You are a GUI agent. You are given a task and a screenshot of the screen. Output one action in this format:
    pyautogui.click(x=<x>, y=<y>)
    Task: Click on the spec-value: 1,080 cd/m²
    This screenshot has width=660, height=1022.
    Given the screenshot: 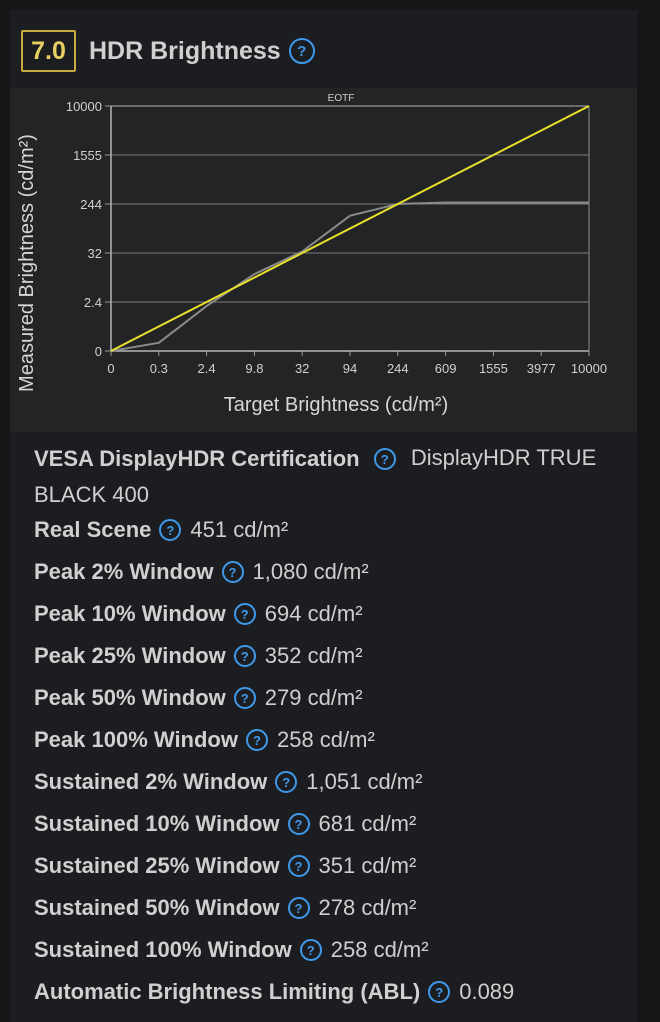 What is the action you would take?
    pyautogui.click(x=310, y=572)
    